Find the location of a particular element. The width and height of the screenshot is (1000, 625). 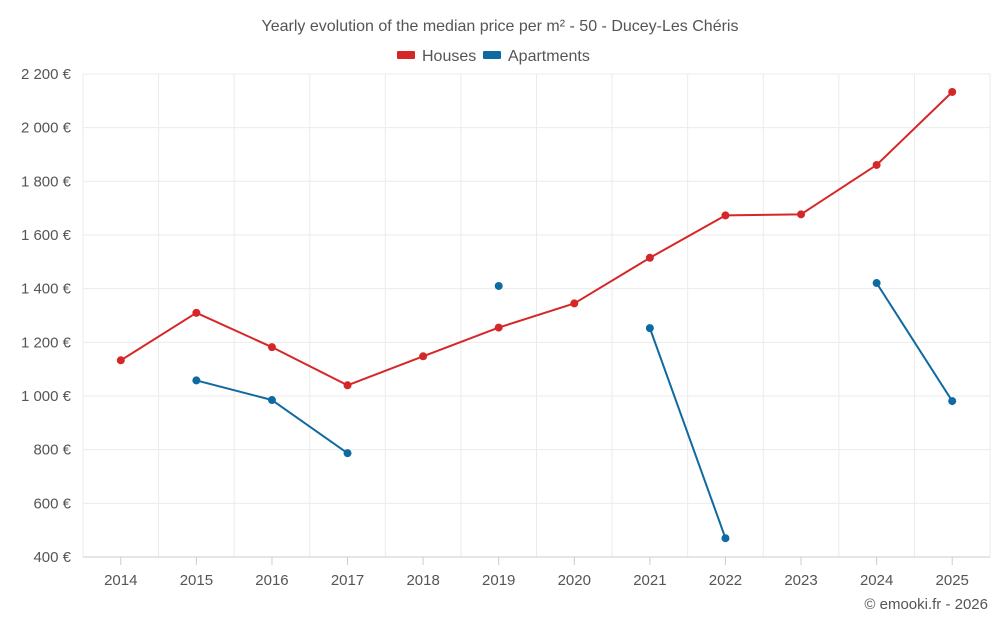

x-tick-label: 2015 is located at coordinates (196, 580).